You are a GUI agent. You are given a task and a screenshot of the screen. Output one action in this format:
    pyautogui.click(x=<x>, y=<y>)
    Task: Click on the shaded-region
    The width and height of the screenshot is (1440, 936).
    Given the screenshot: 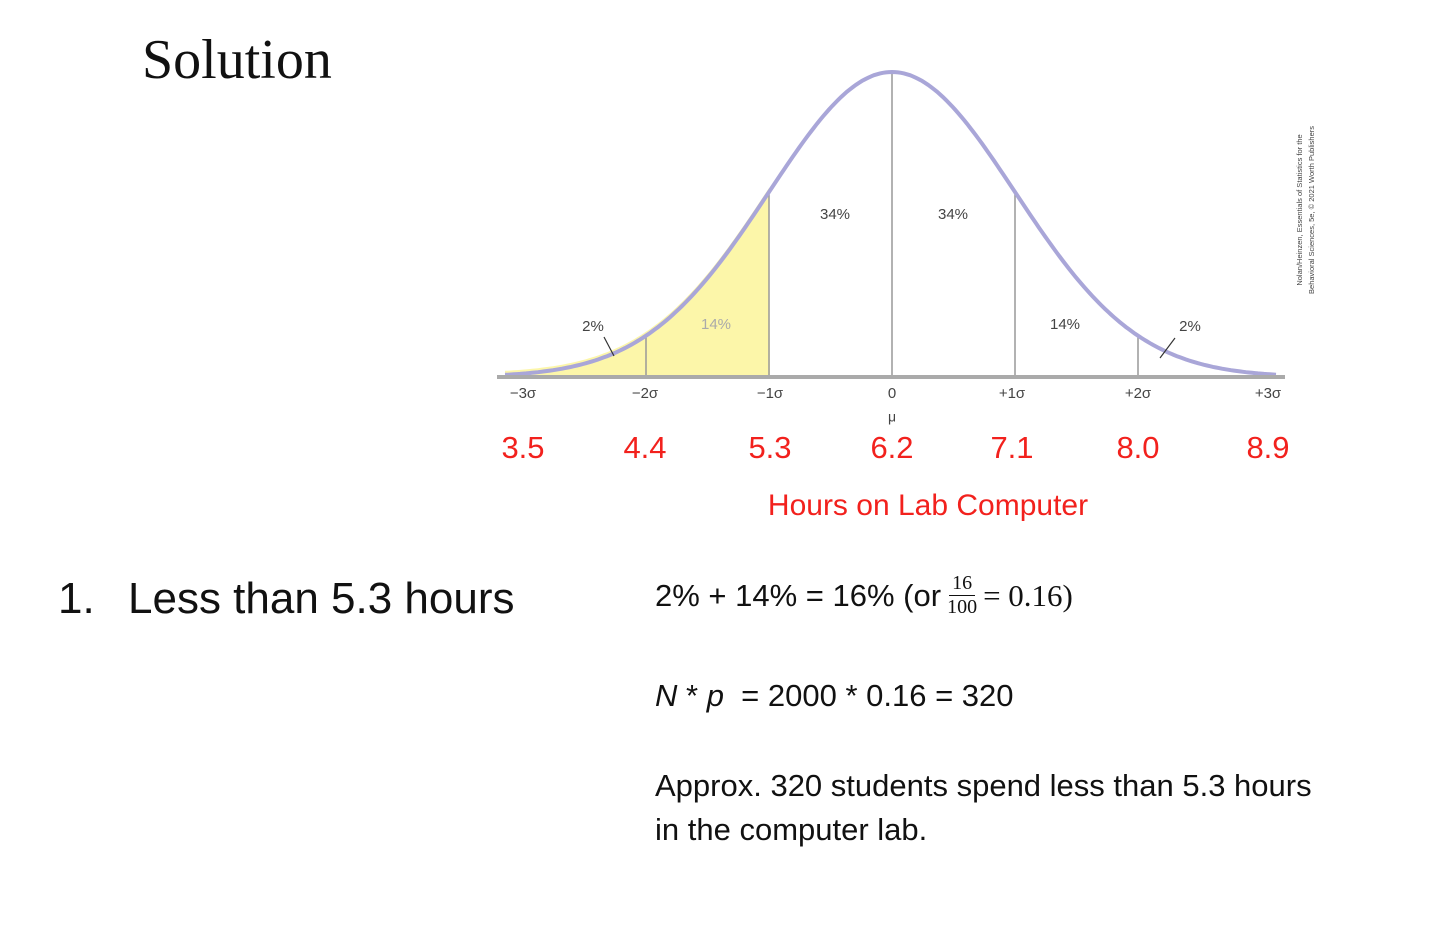 What is the action you would take?
    pyautogui.click(x=637, y=282)
    